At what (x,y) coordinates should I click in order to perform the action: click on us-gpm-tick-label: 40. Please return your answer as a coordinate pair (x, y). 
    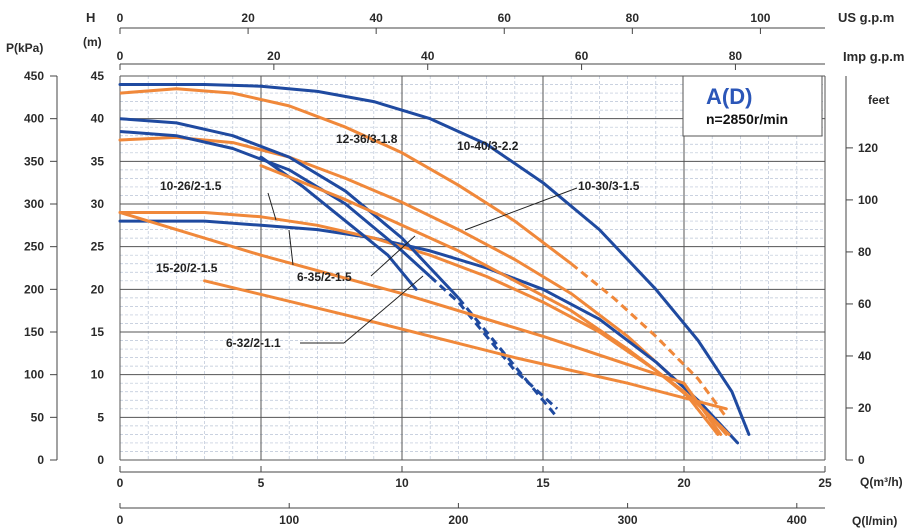
    Looking at the image, I should click on (376, 18).